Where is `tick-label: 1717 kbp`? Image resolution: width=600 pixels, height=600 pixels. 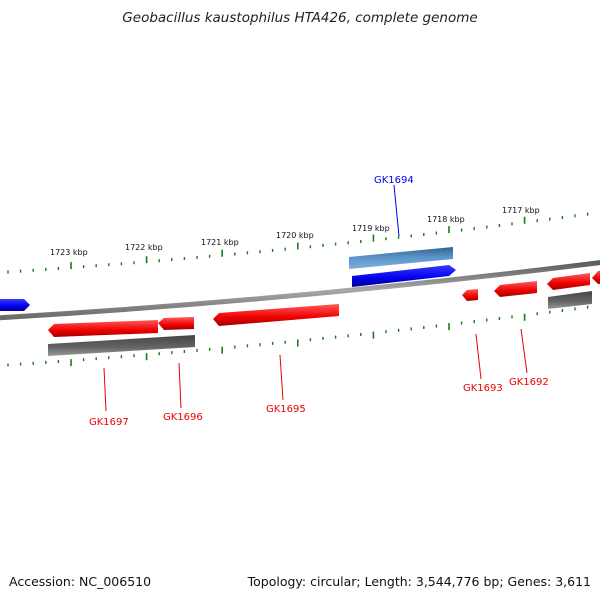 tick-label: 1717 kbp is located at coordinates (521, 210).